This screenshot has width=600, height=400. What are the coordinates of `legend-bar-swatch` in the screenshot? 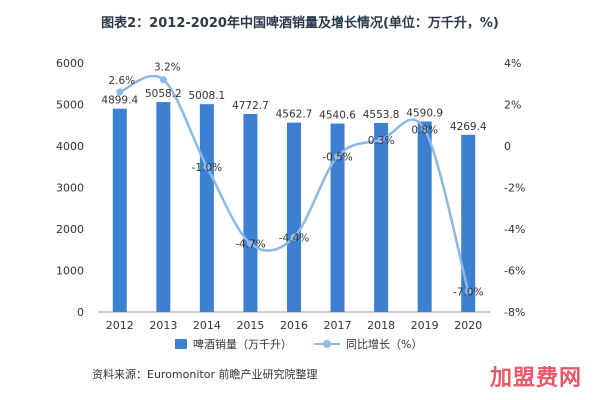 It's located at (181, 344).